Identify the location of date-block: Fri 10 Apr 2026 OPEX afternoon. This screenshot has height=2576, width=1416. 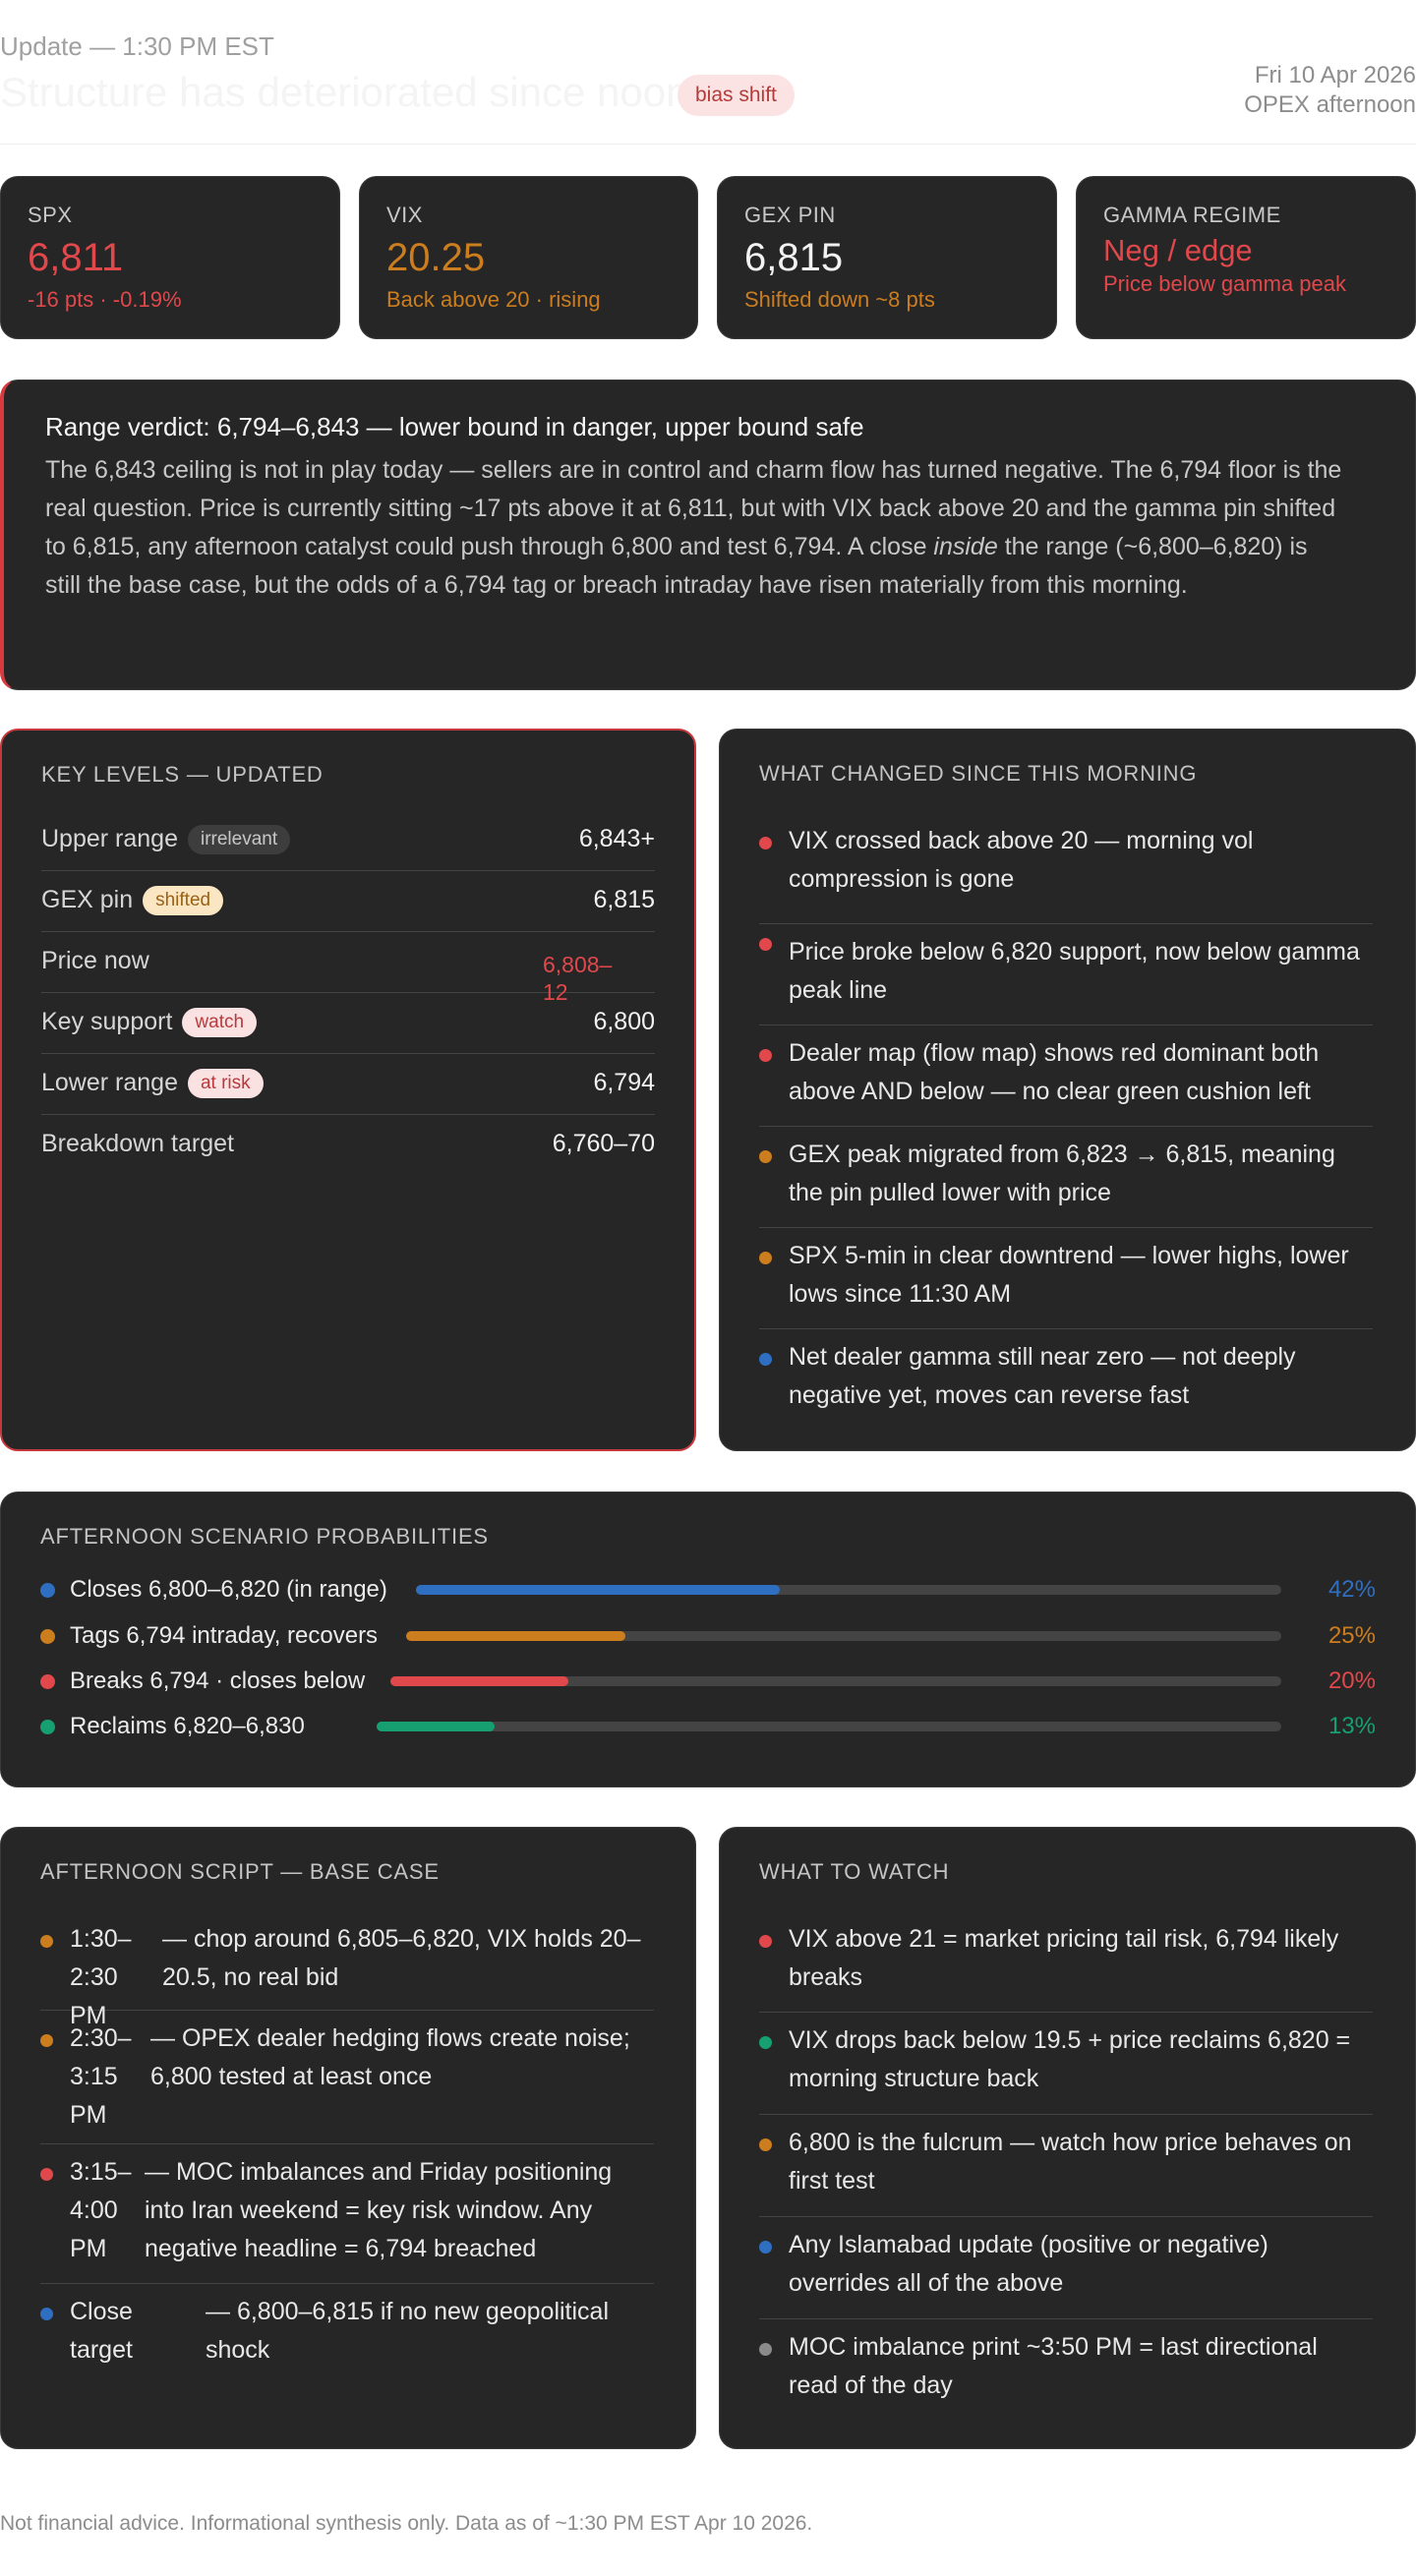
(1330, 90).